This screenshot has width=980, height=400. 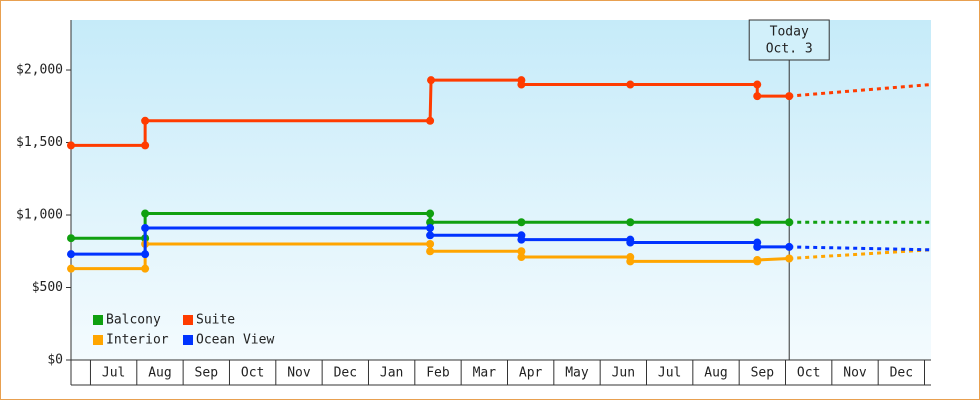 I want to click on x-tick-label: Jan, so click(x=391, y=373).